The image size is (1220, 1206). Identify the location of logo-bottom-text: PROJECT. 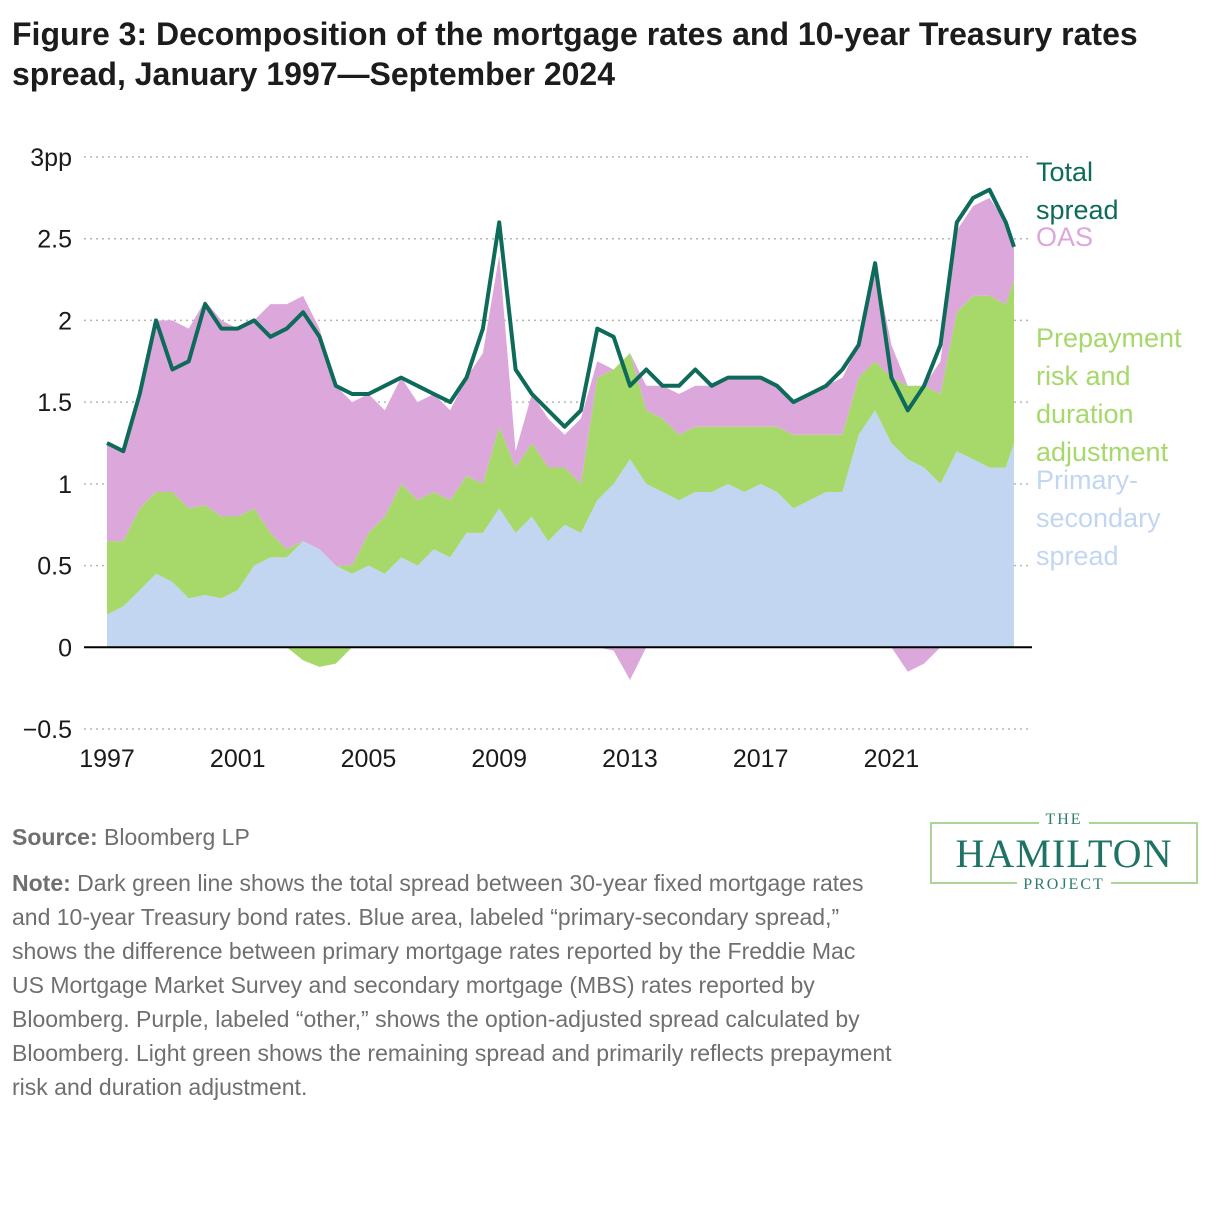
(1064, 884).